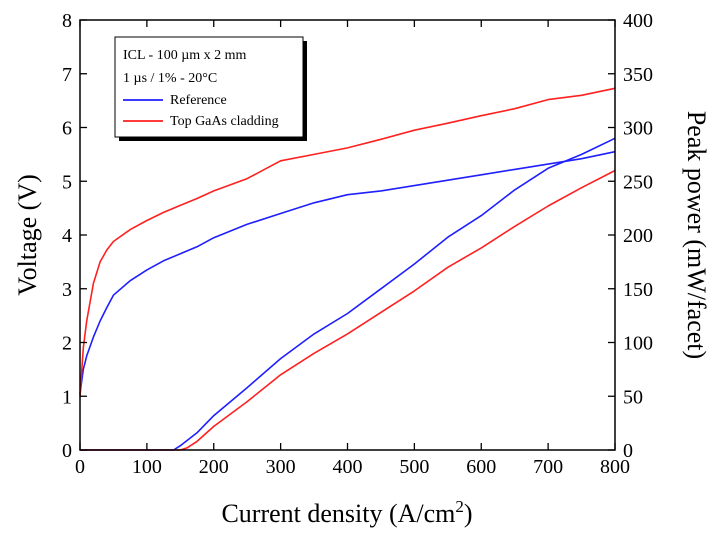  What do you see at coordinates (638, 236) in the screenshot?
I see `y-right-tick-label: 200` at bounding box center [638, 236].